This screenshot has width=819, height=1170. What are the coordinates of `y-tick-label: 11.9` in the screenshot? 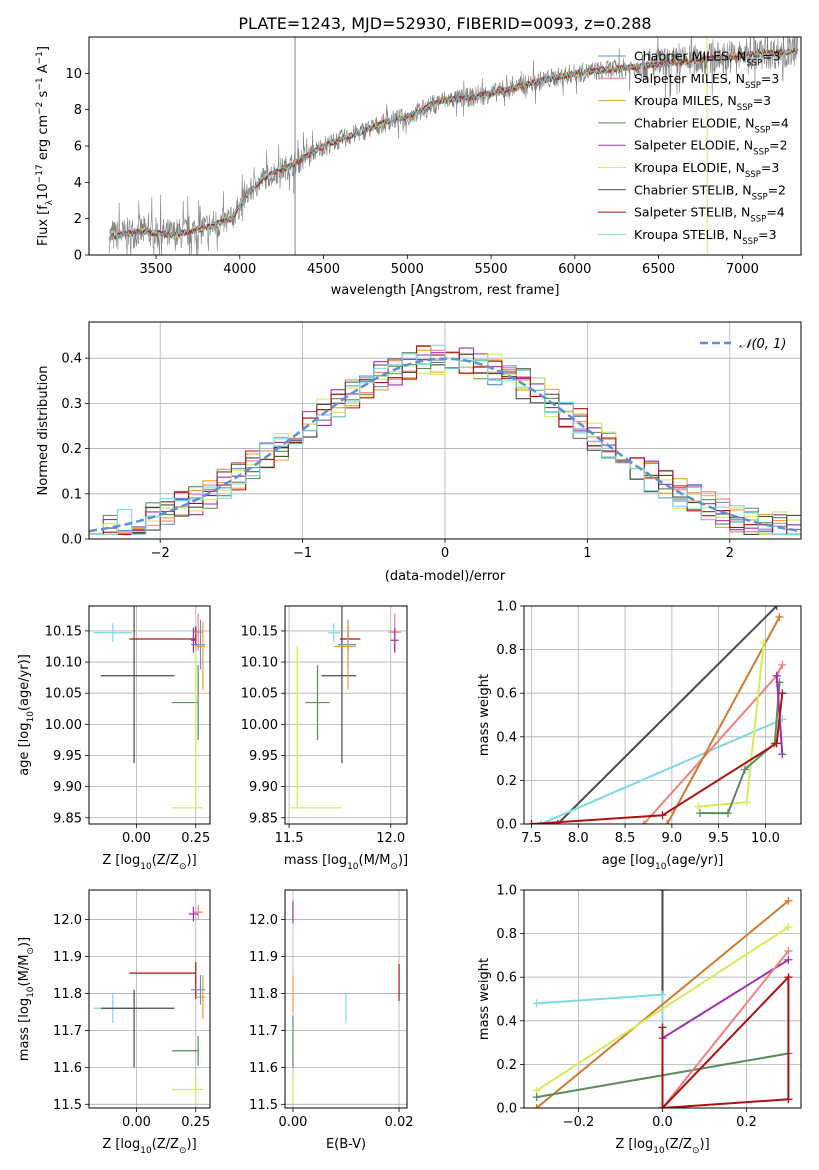 It's located at (67, 957).